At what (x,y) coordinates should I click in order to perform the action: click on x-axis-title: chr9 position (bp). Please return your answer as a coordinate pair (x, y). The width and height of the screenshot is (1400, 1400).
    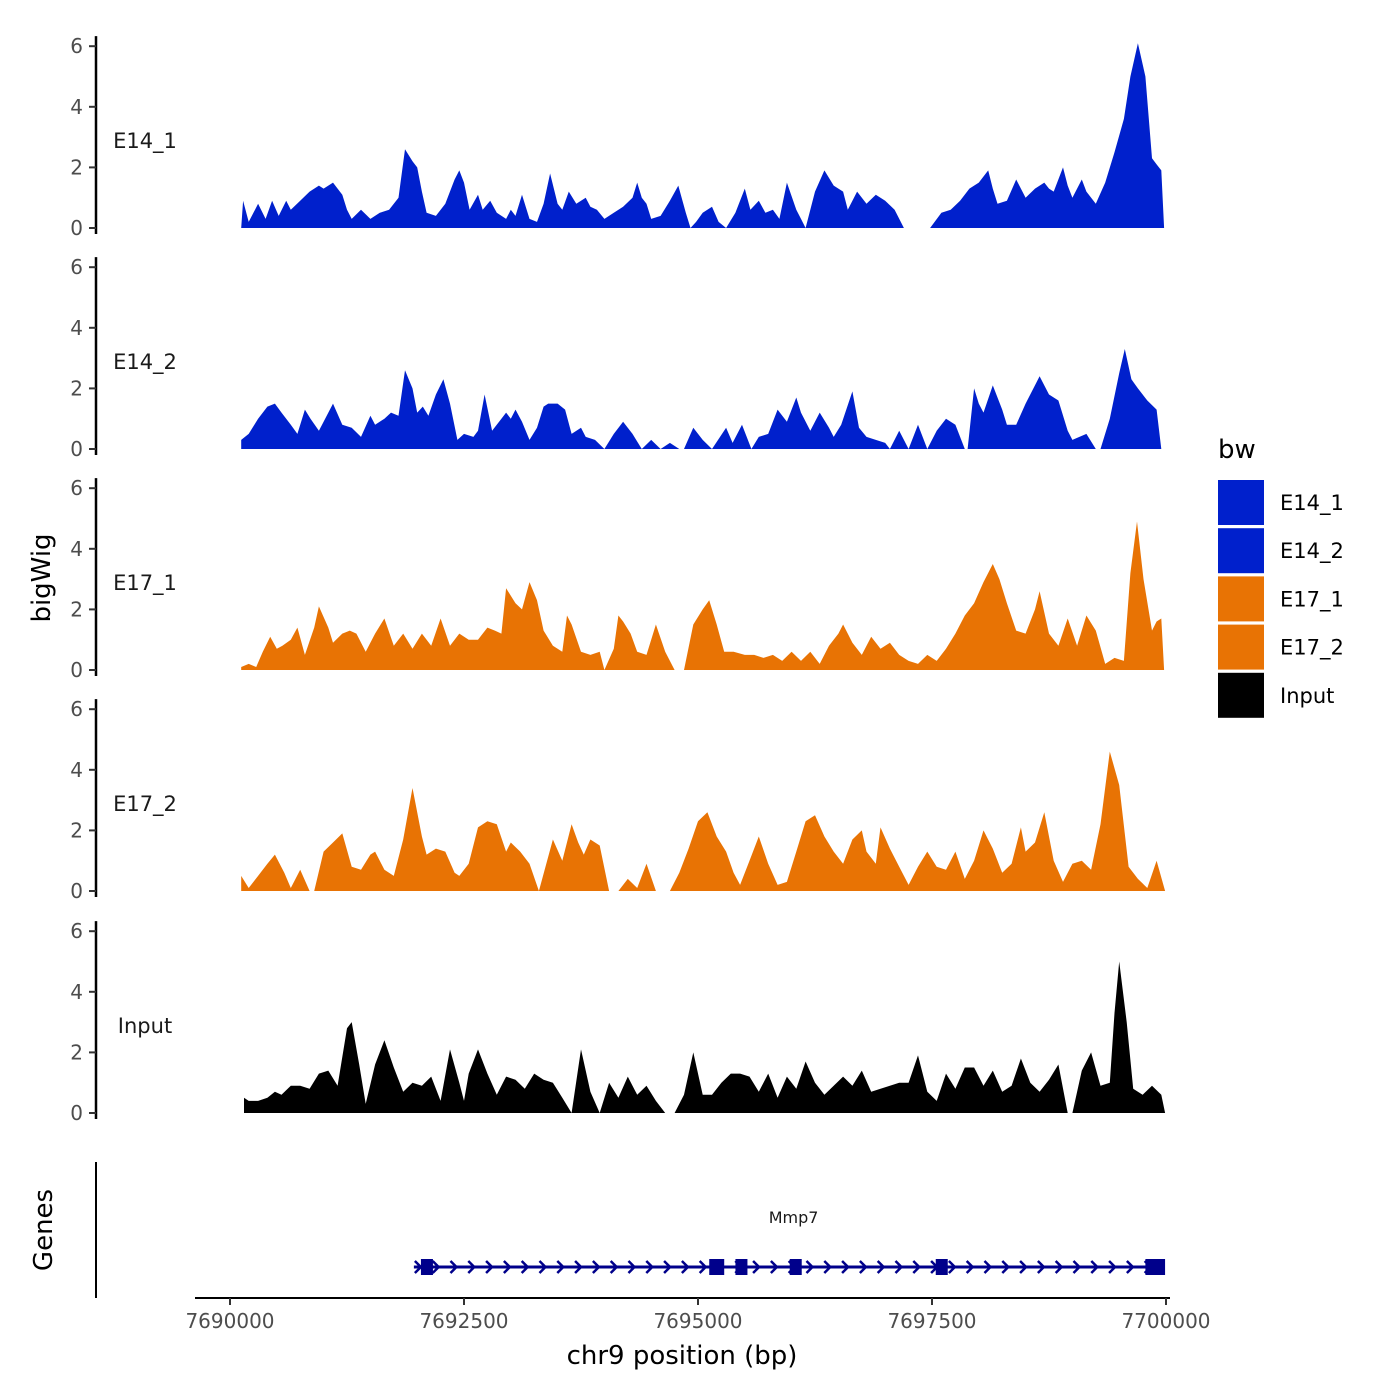
    Looking at the image, I should click on (682, 1356).